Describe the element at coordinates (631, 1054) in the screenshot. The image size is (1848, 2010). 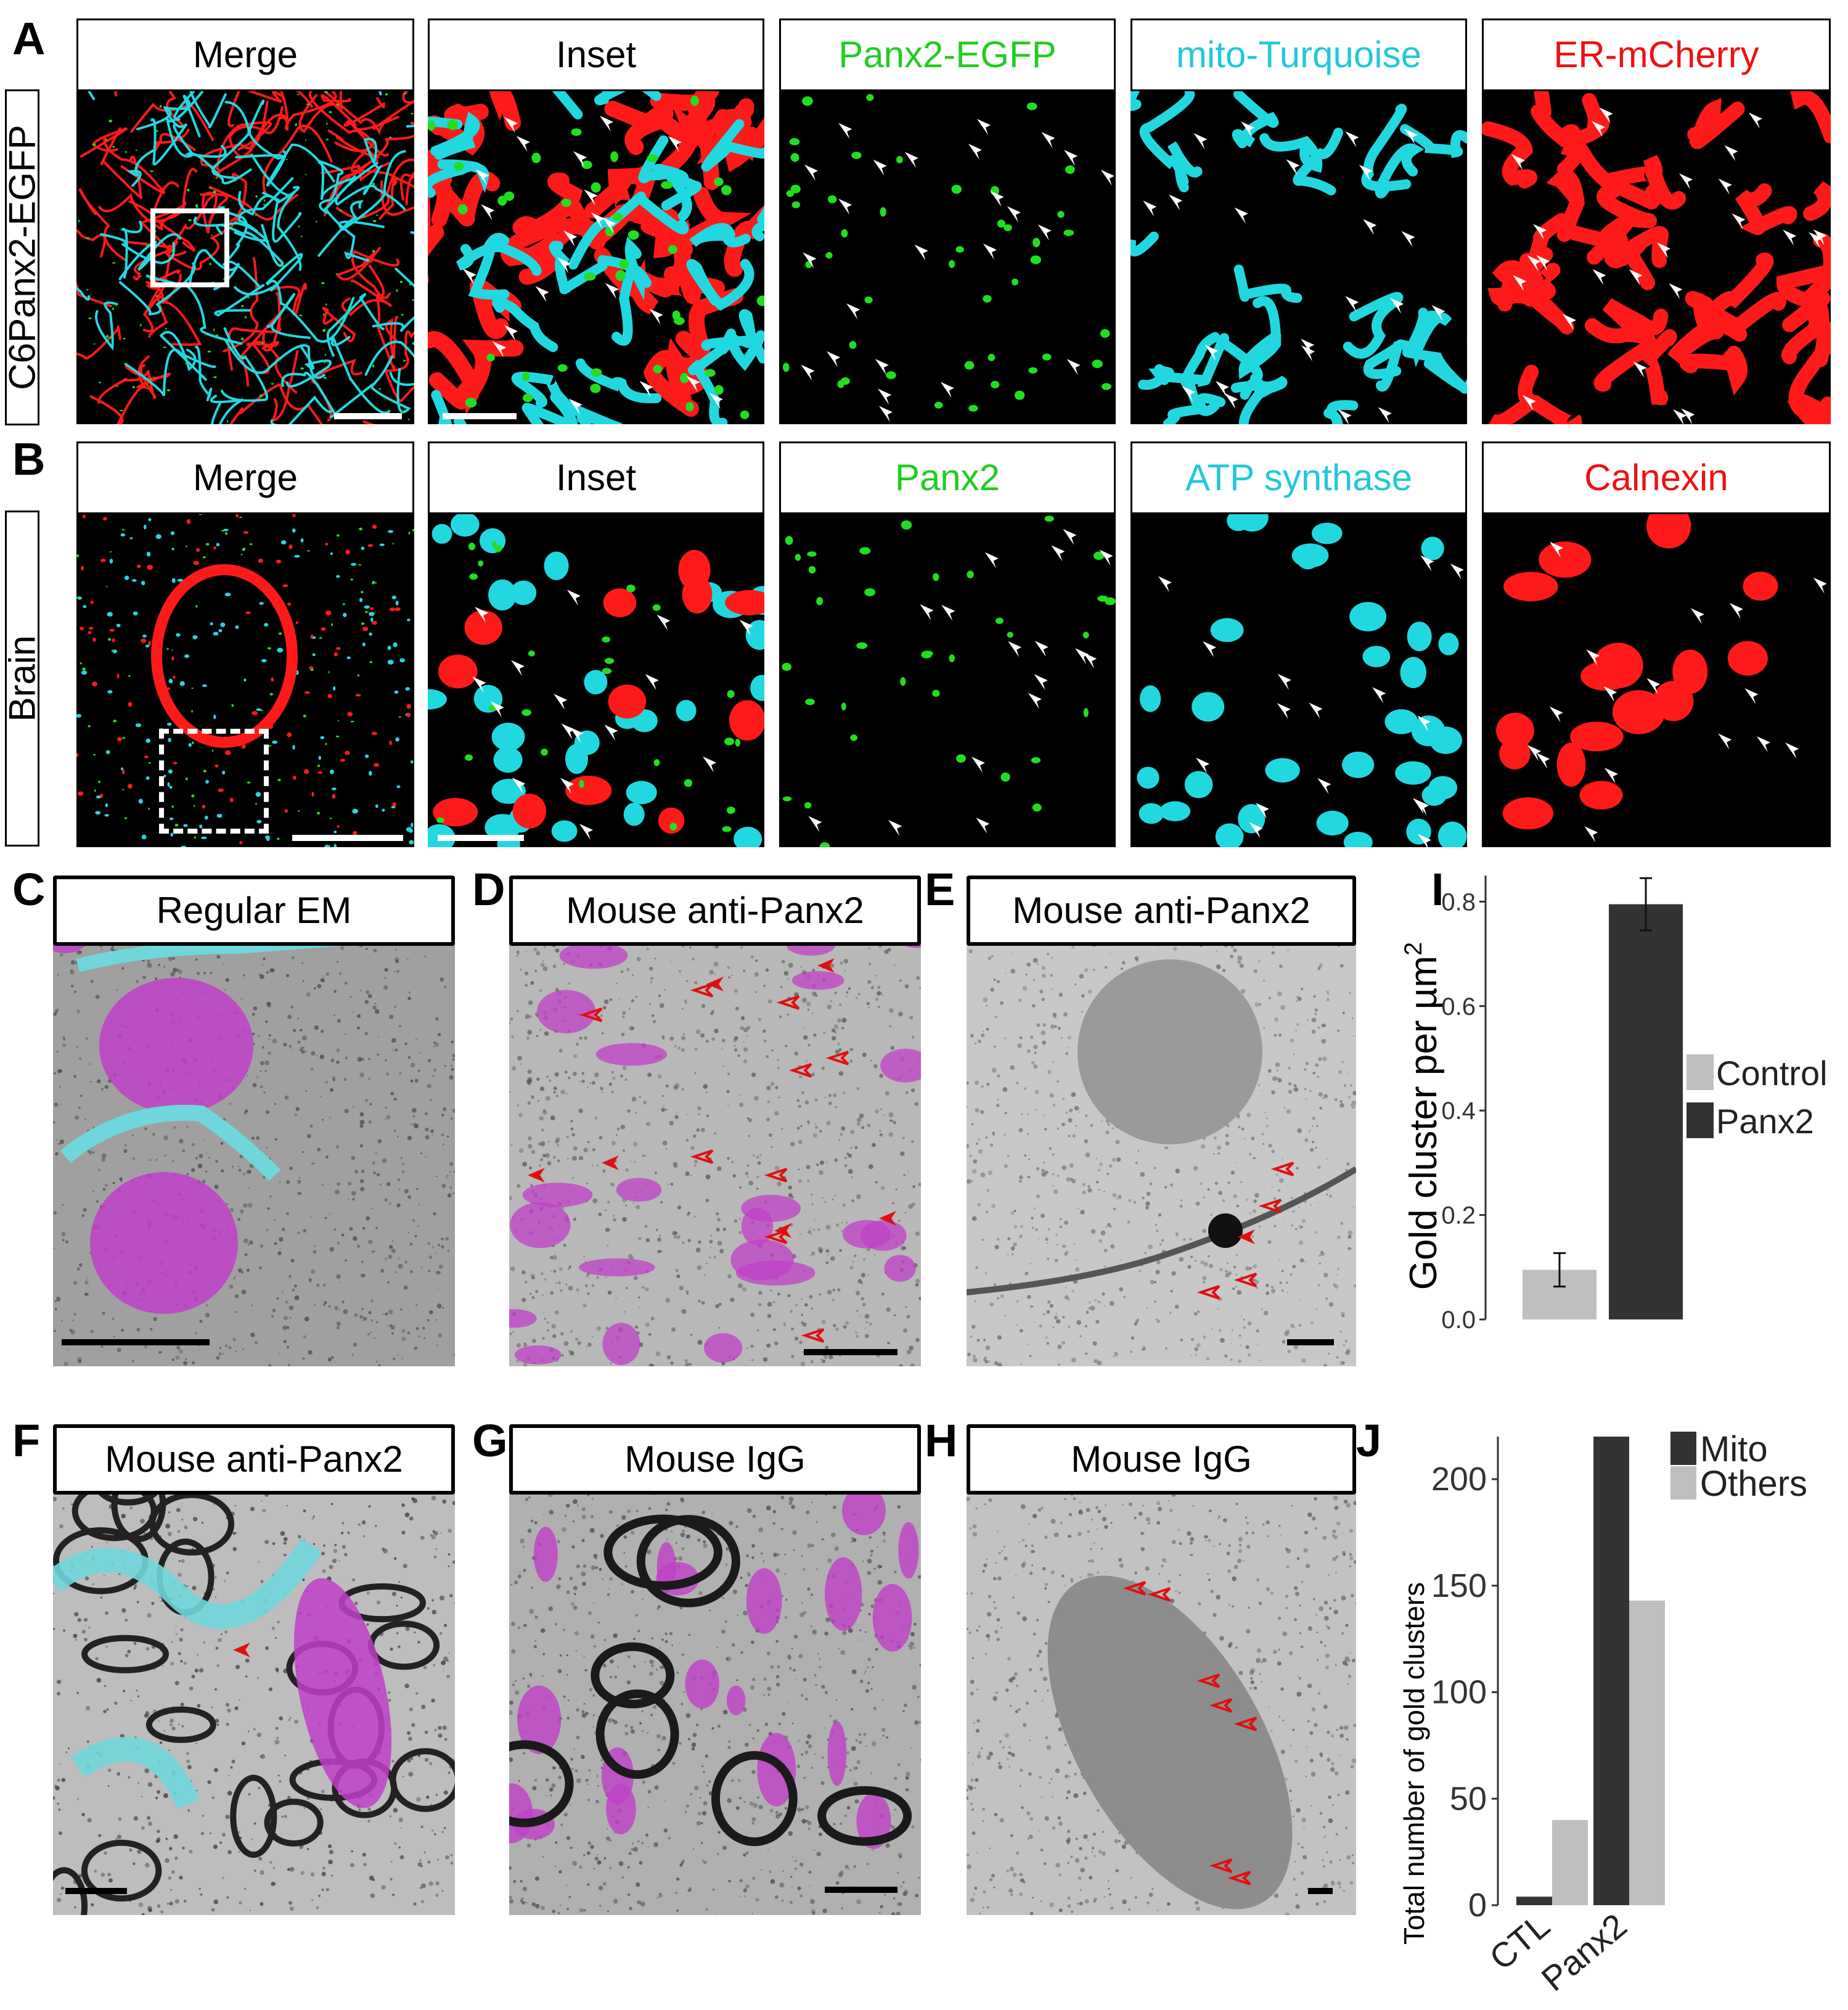
I see `mitochondrion` at that location.